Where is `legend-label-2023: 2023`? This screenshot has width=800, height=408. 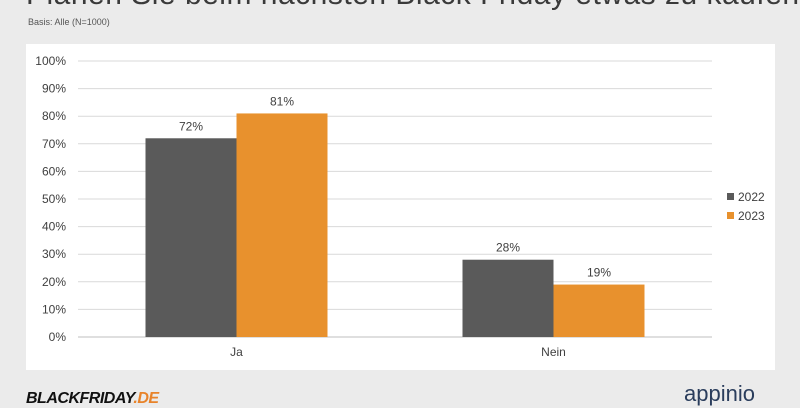
legend-label-2023: 2023 is located at coordinates (751, 216).